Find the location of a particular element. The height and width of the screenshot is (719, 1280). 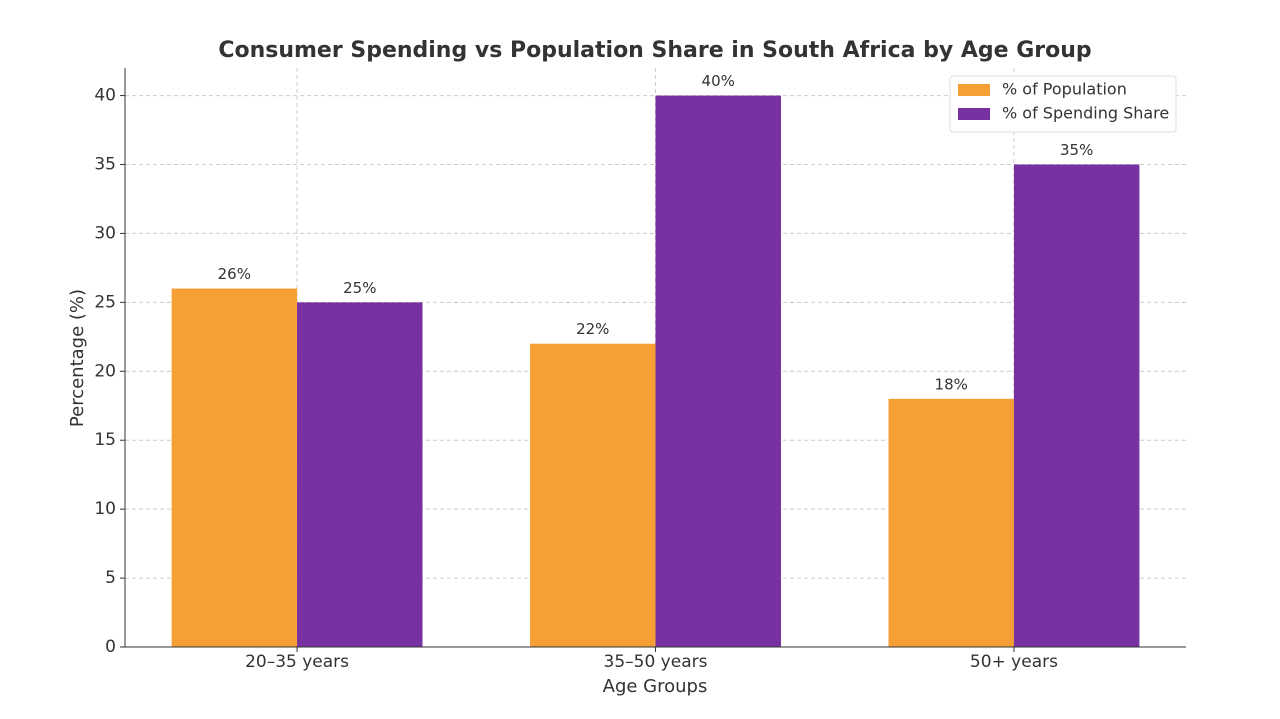

y-axis-label: Percentage (%) is located at coordinates (77, 358).